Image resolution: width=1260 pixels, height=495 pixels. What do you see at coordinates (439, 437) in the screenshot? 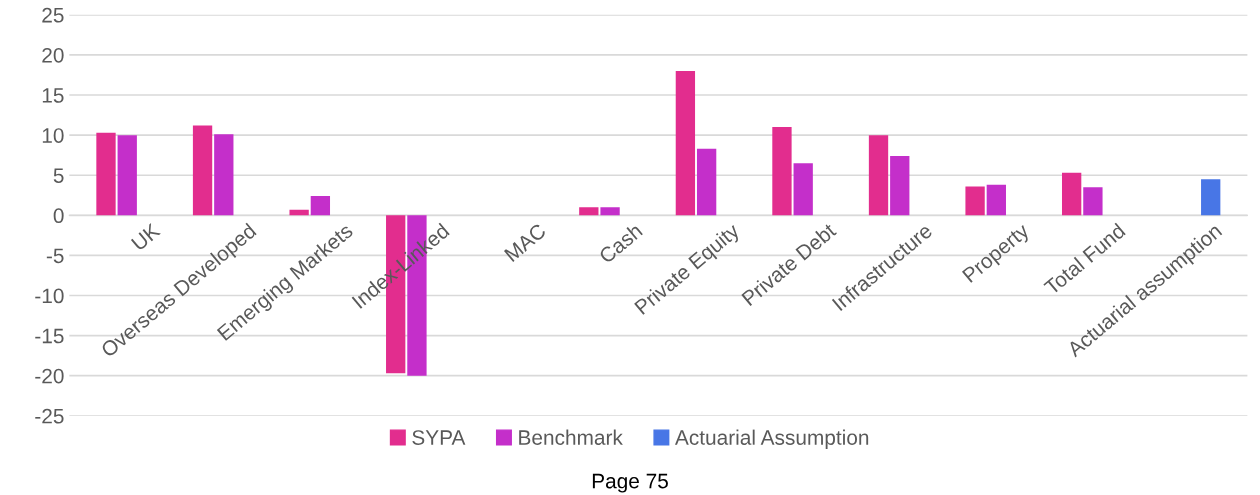
I see `legend-label: SYPA` at bounding box center [439, 437].